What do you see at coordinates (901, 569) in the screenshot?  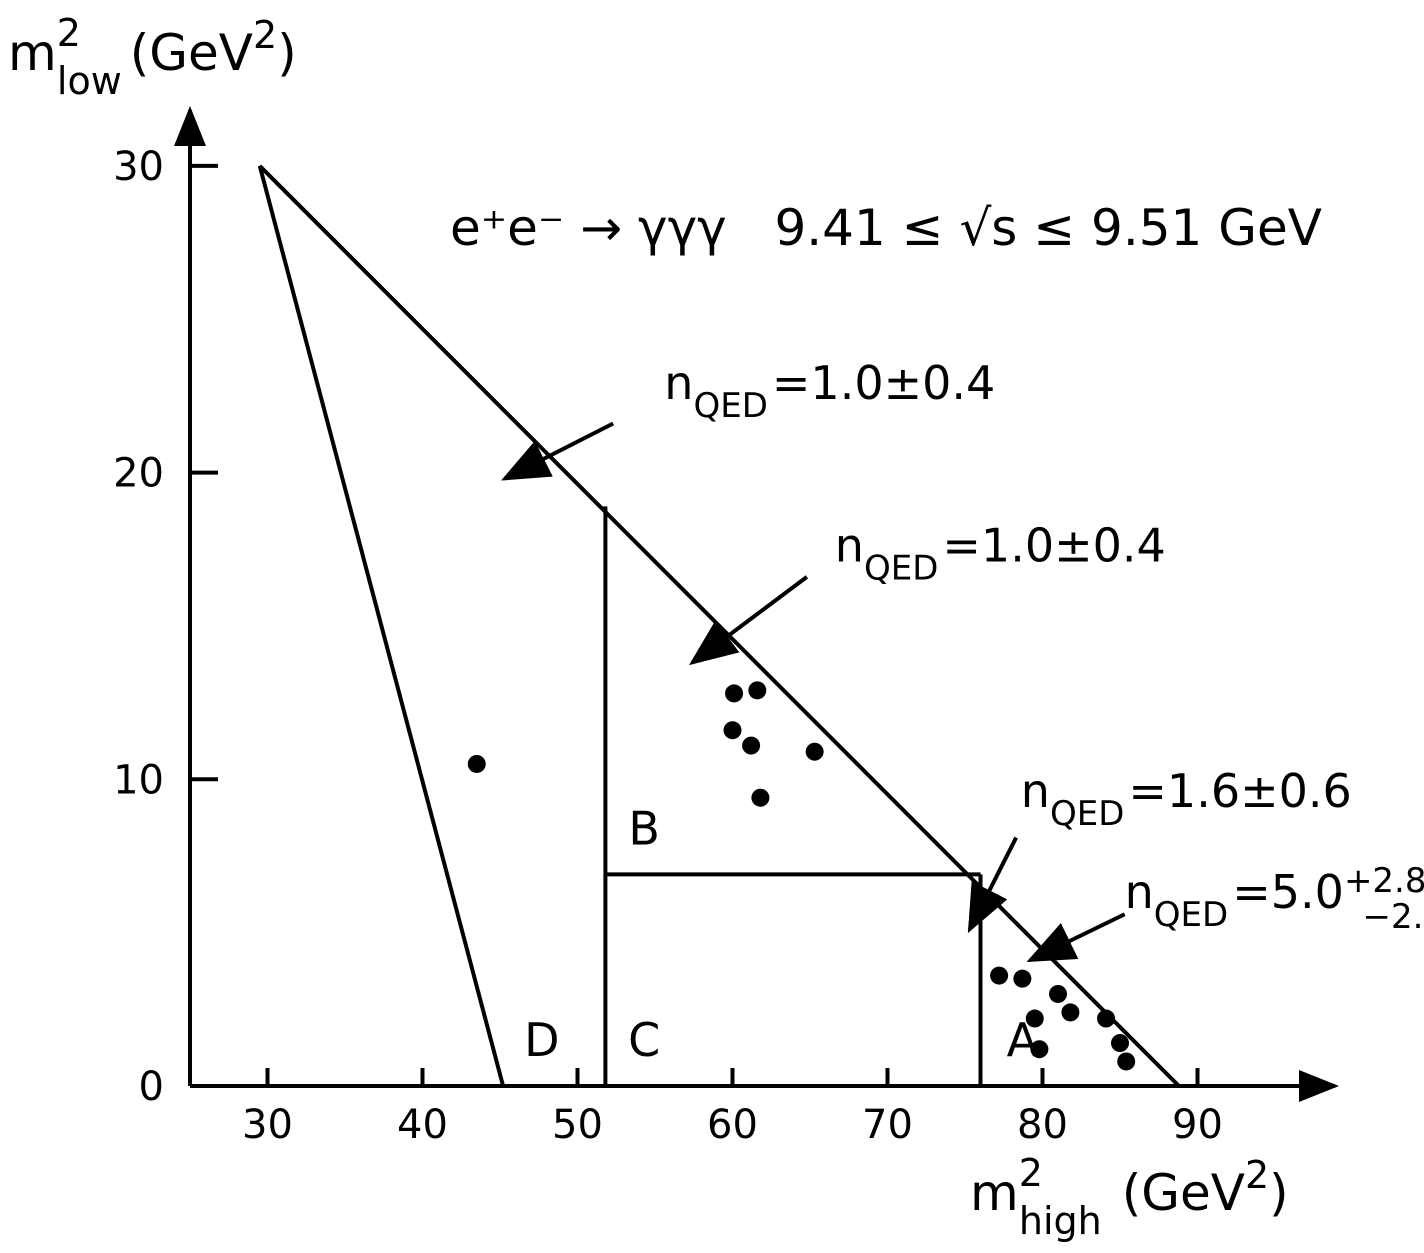 I see `nqed-2-sub: QED` at bounding box center [901, 569].